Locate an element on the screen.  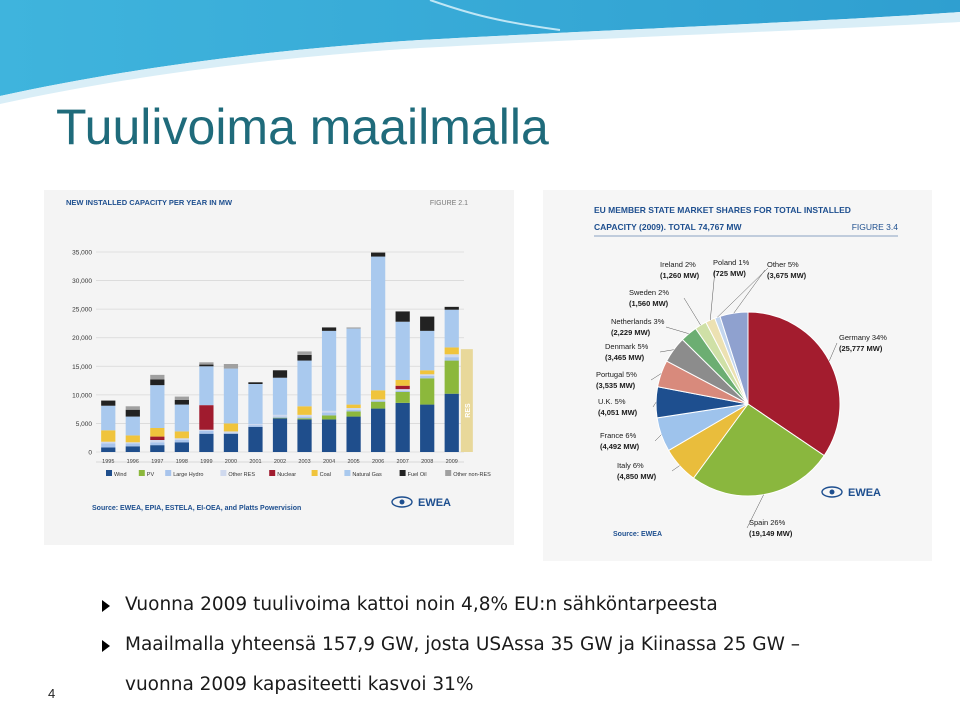
res-label: RES is located at coordinates (468, 410).